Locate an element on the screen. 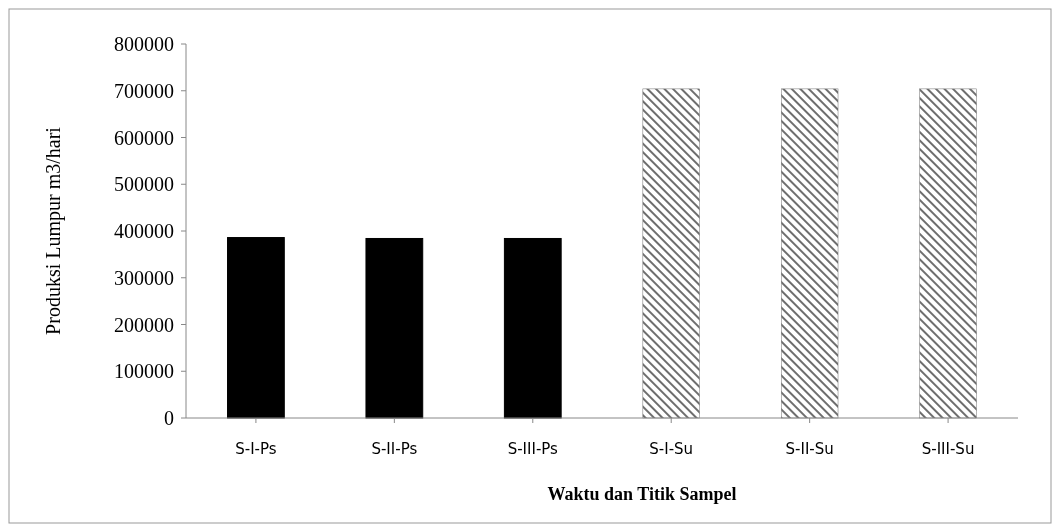 The width and height of the screenshot is (1060, 532). x-tick-label: S-II-Ps is located at coordinates (394, 449).